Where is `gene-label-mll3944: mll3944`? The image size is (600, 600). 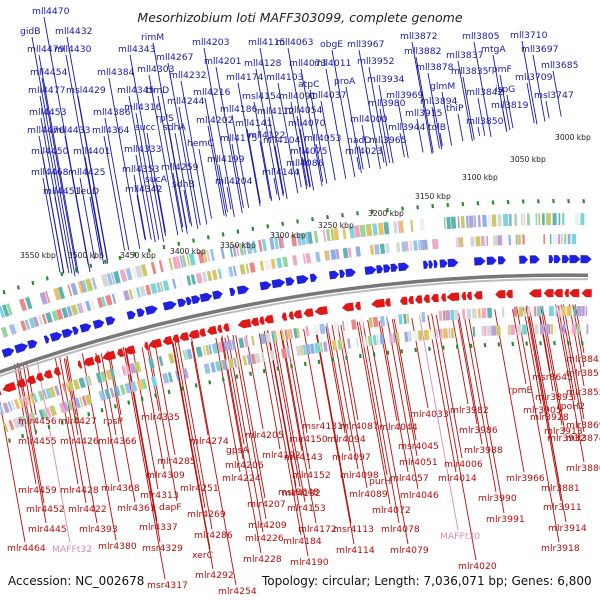
gene-label-mll3944: mll3944 is located at coordinates (407, 127).